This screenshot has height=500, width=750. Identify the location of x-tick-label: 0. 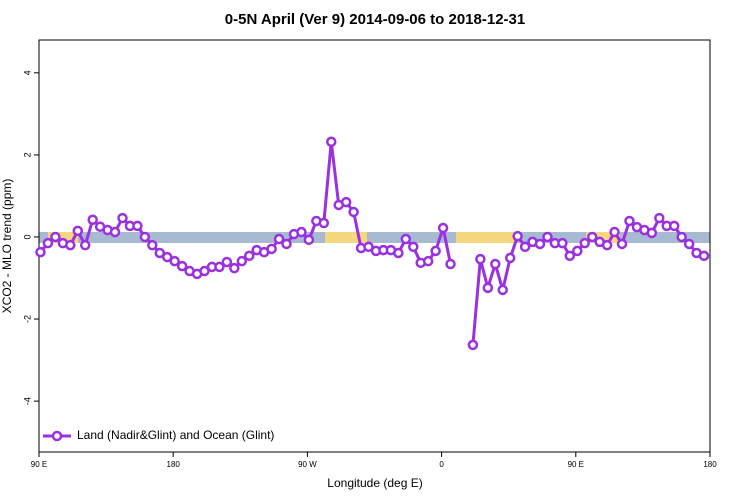
(441, 464).